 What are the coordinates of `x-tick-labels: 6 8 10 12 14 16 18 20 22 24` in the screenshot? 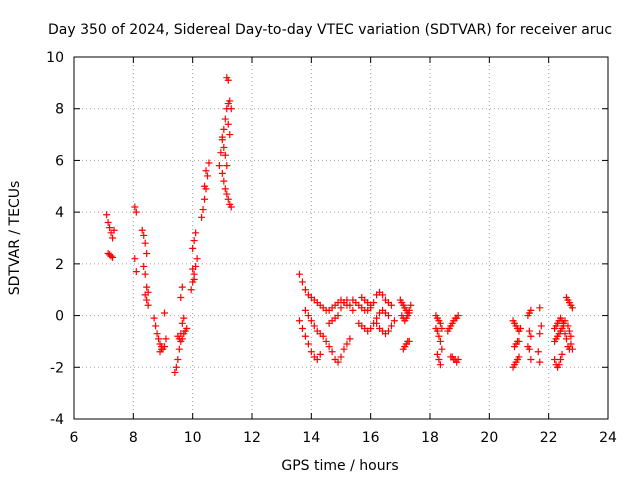 It's located at (343, 438).